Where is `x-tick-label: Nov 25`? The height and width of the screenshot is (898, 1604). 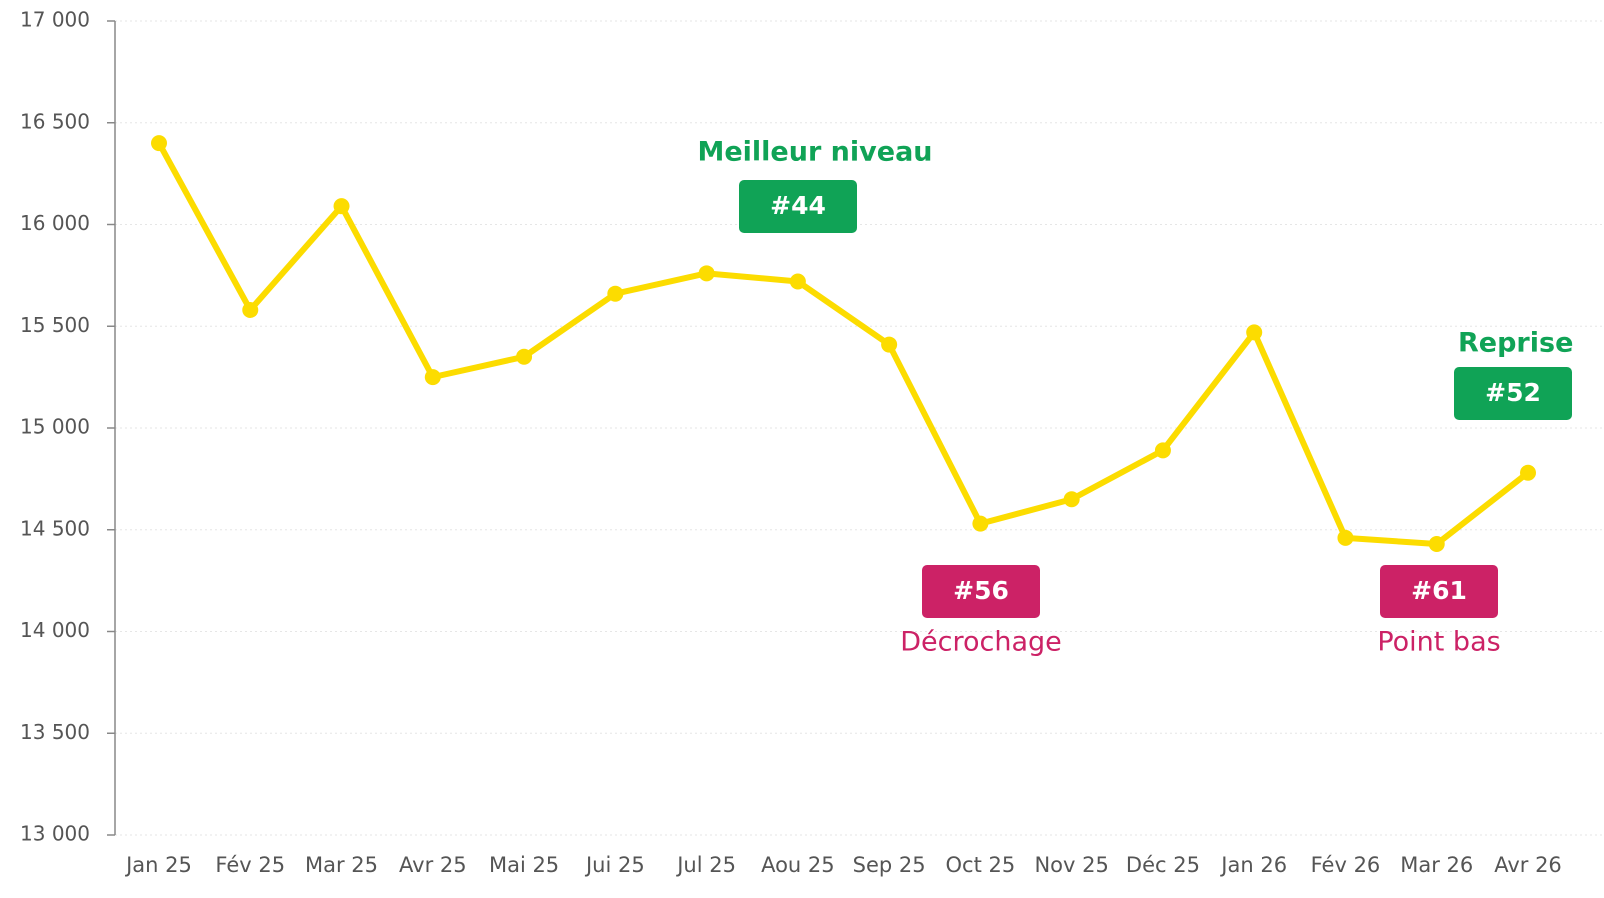
x-tick-label: Nov 25 is located at coordinates (1071, 865).